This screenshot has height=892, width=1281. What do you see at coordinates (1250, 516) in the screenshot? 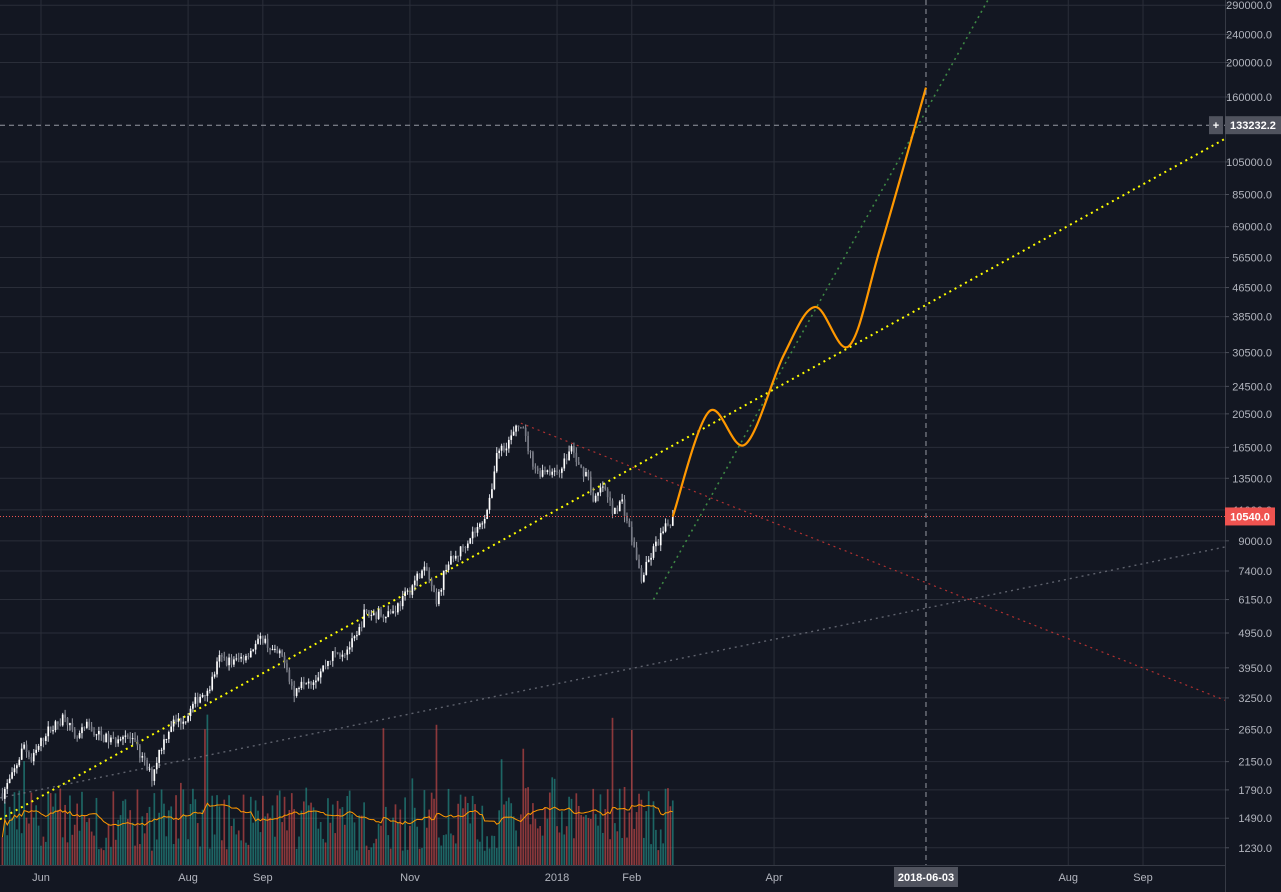
I see `last-price-tag` at bounding box center [1250, 516].